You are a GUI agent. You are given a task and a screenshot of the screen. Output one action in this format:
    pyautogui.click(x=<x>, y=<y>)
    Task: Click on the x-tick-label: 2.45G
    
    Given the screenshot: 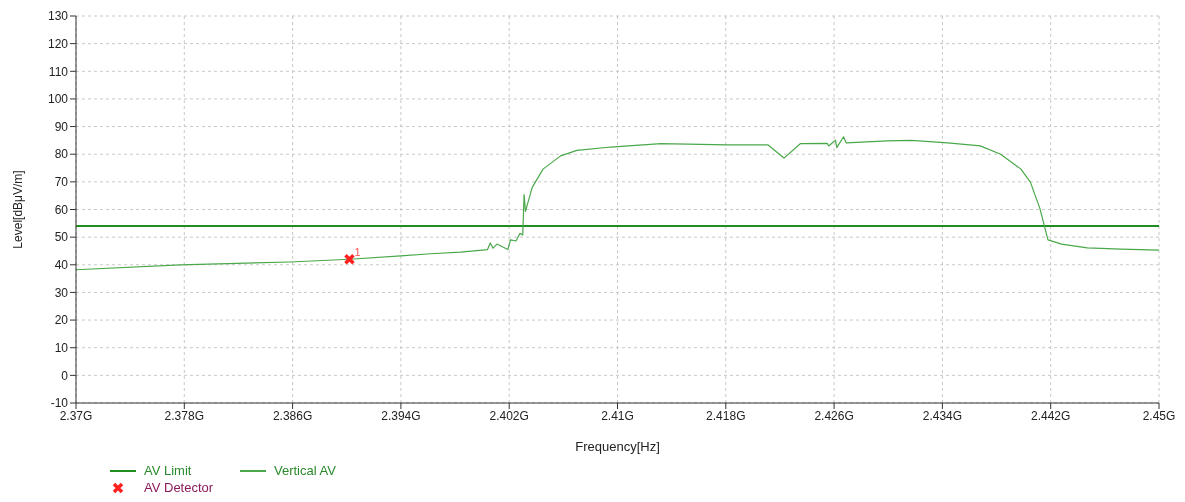 What is the action you would take?
    pyautogui.click(x=1159, y=415)
    